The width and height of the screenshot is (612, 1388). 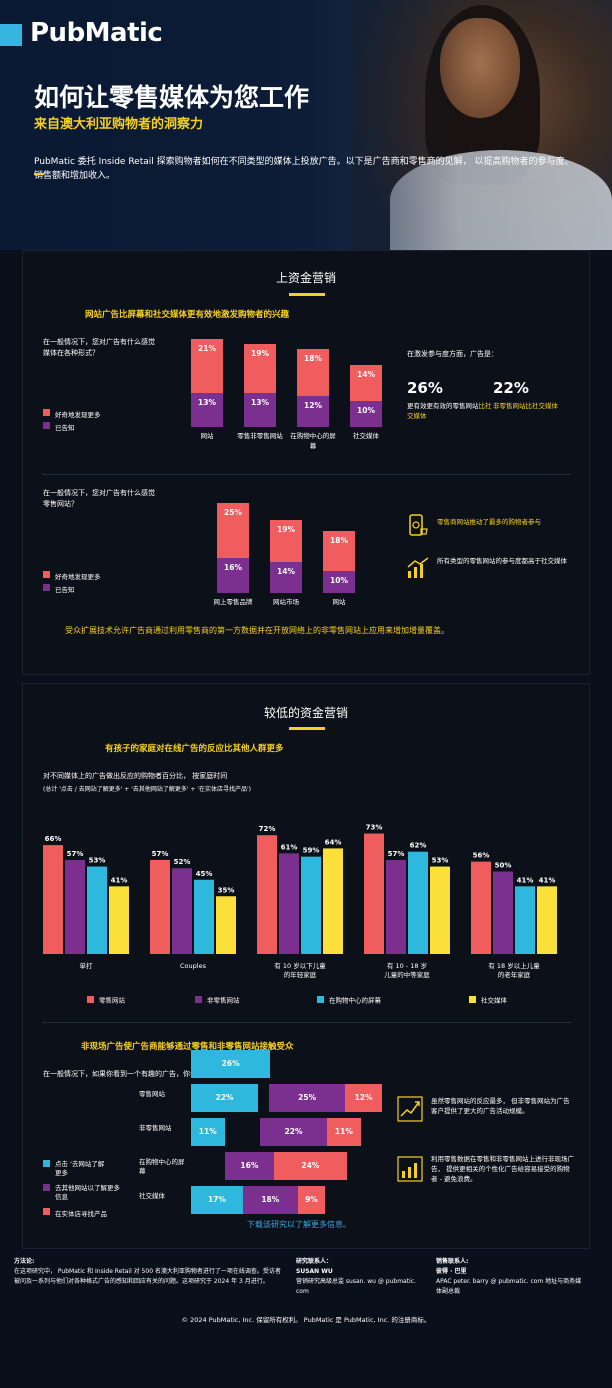 I want to click on growth-chart-icon, so click(x=418, y=568).